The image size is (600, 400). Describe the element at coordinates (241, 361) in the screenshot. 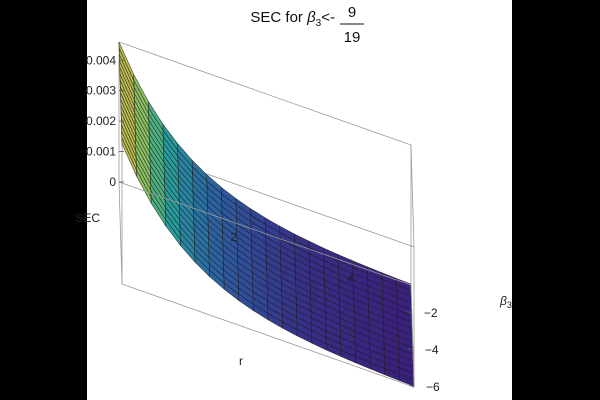

I see `x-axis-label: r` at that location.